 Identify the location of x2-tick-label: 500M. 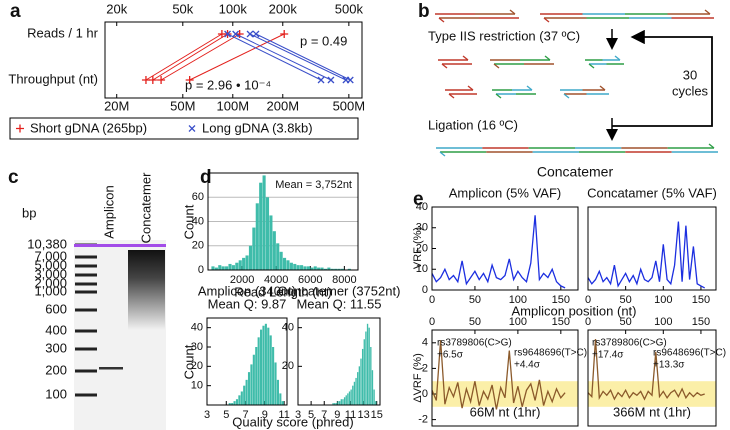
(349, 105).